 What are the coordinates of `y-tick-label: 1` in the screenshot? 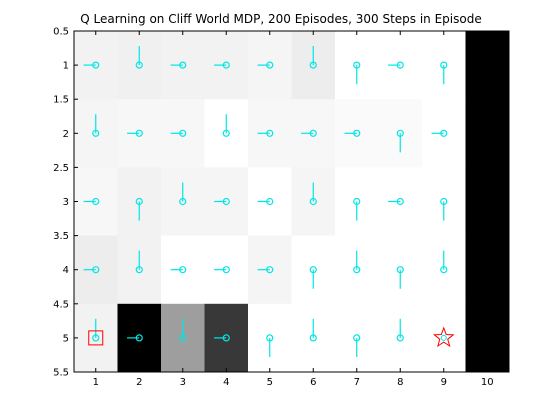 It's located at (66, 66).